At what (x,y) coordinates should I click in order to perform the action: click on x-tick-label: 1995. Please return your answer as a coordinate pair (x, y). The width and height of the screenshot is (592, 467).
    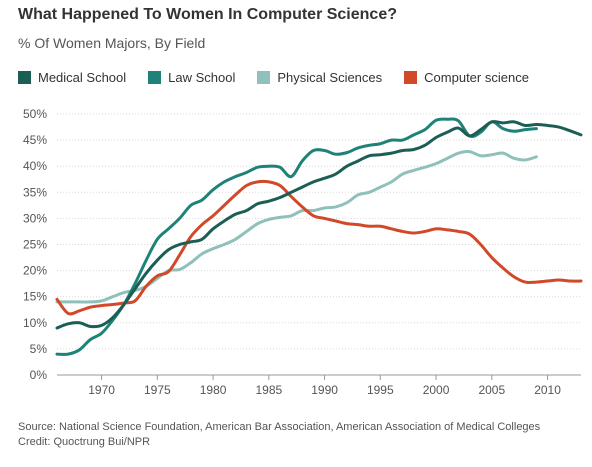
    Looking at the image, I should click on (380, 390).